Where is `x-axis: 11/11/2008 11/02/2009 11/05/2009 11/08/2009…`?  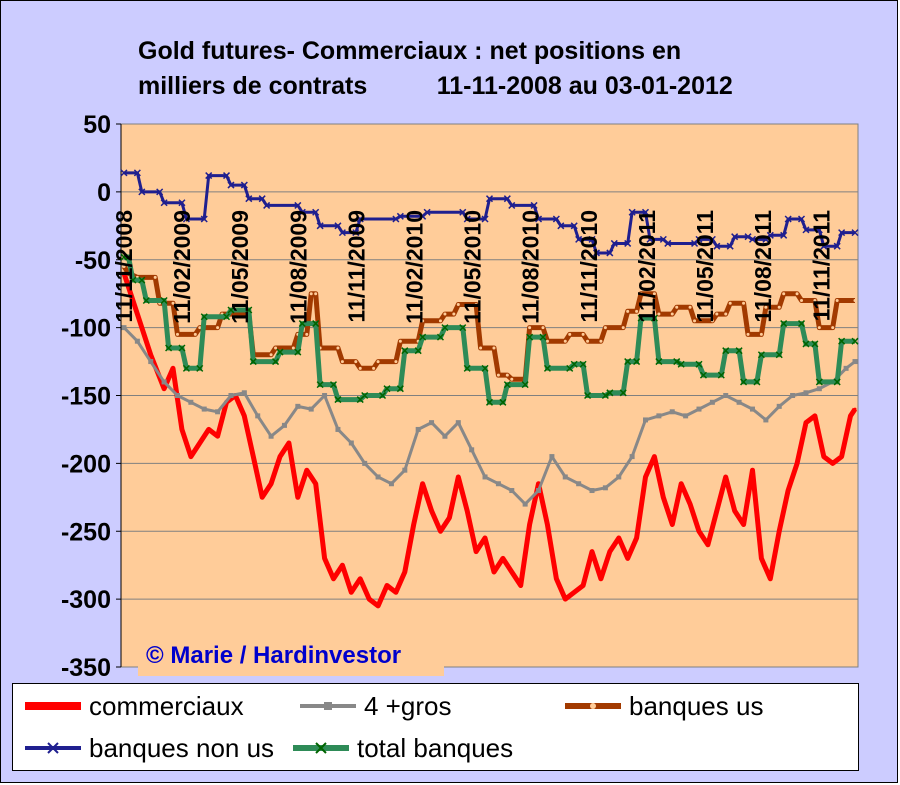 x-axis: 11/11/2008 11/02/2009 11/05/2009 11/08/2009… is located at coordinates (472, 267).